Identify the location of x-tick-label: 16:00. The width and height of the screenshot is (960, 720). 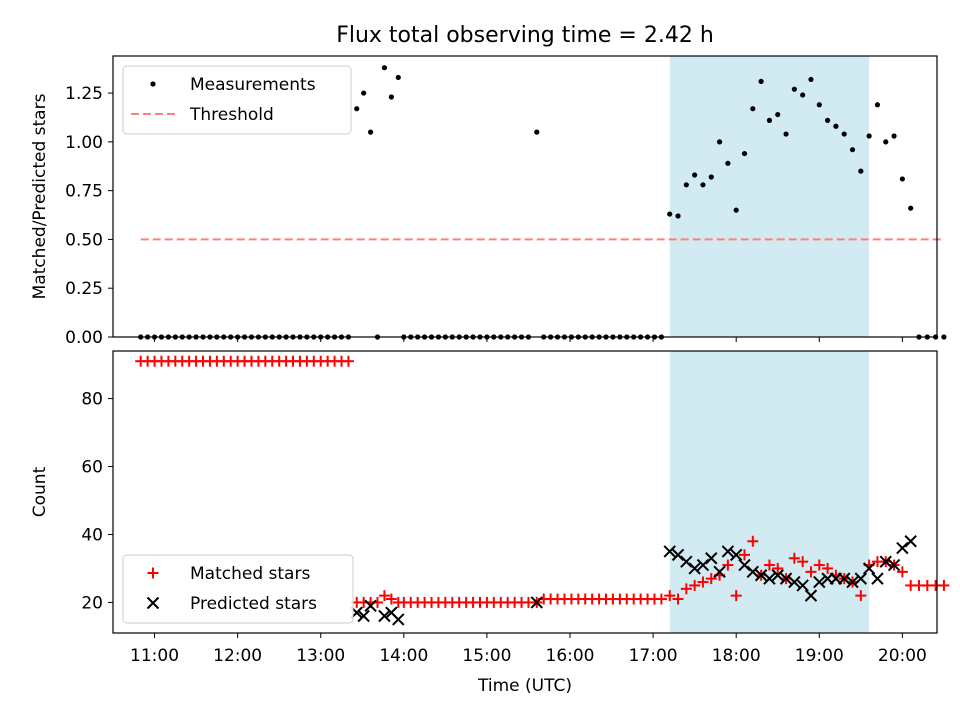
(570, 656).